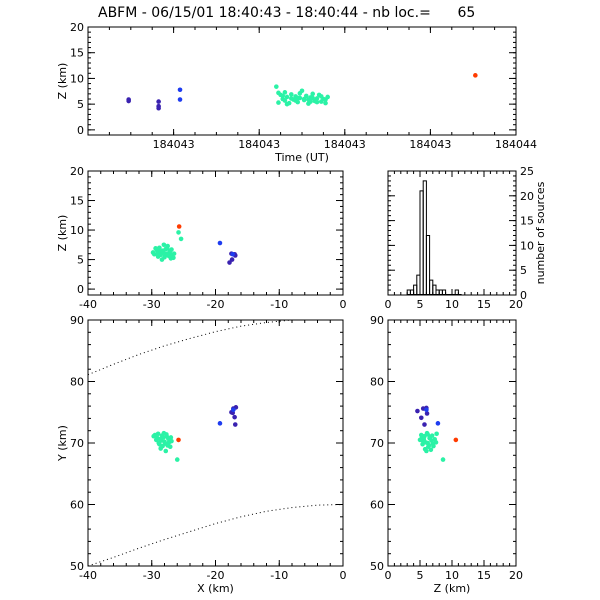 The image size is (600, 600). Describe the element at coordinates (452, 304) in the screenshot. I see `height-histogram-x-tick-label: 10` at that location.